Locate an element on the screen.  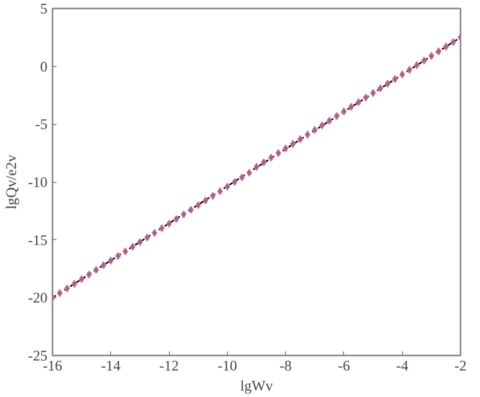
y-tick-label: -20 is located at coordinates (38, 298).